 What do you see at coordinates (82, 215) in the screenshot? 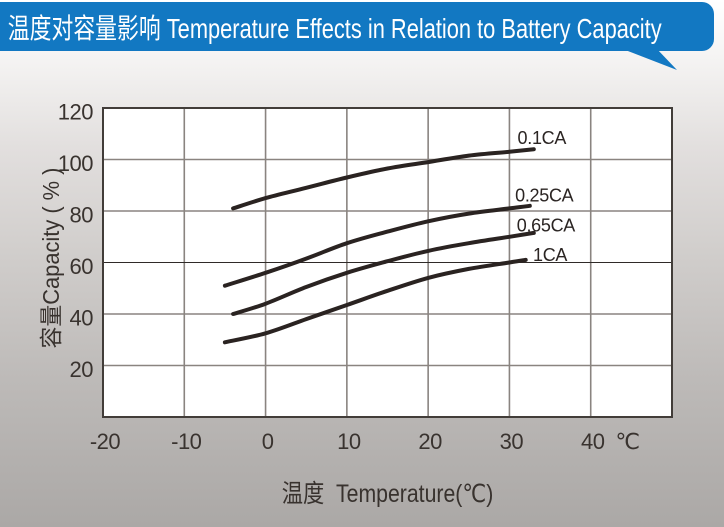
I see `y-tick-label-80: 80` at bounding box center [82, 215].